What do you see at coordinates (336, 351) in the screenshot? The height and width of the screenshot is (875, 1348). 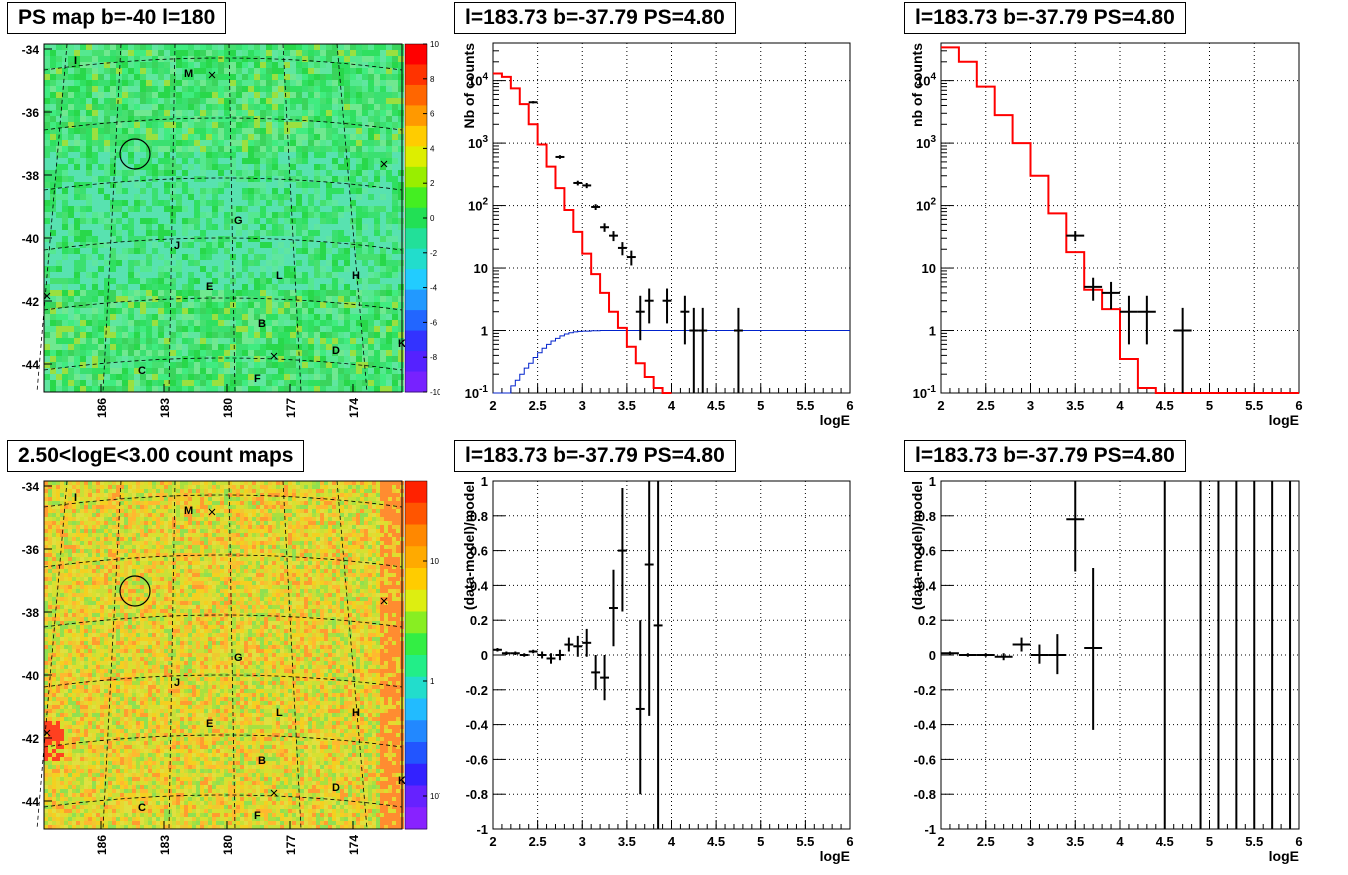 I see `source-label: D` at bounding box center [336, 351].